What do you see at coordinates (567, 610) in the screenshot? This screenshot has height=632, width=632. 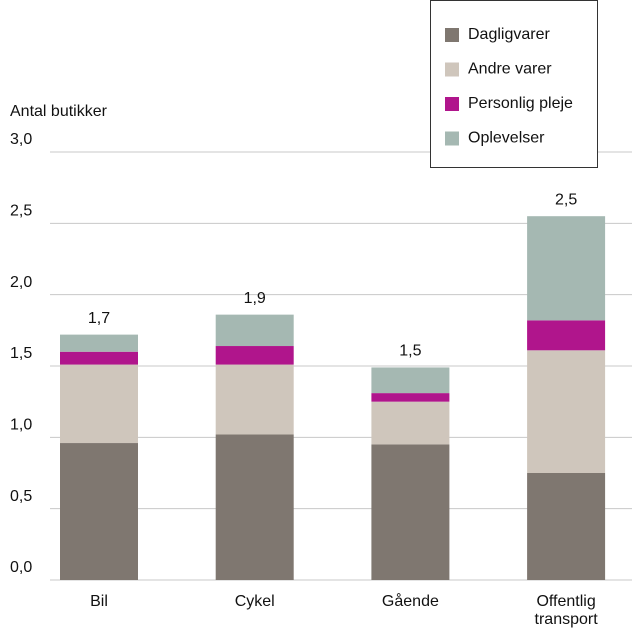 I see `x-tick-label: Offentlig transport` at bounding box center [567, 610].